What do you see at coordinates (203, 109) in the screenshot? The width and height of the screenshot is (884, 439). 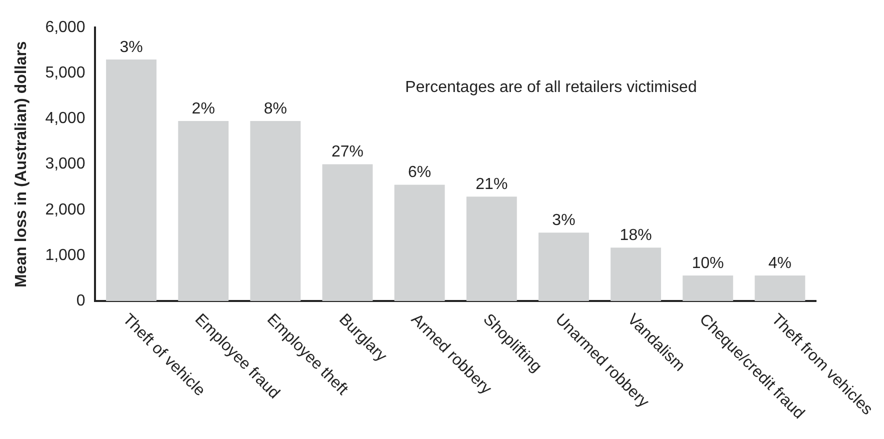 I see `annotation: 2%` at bounding box center [203, 109].